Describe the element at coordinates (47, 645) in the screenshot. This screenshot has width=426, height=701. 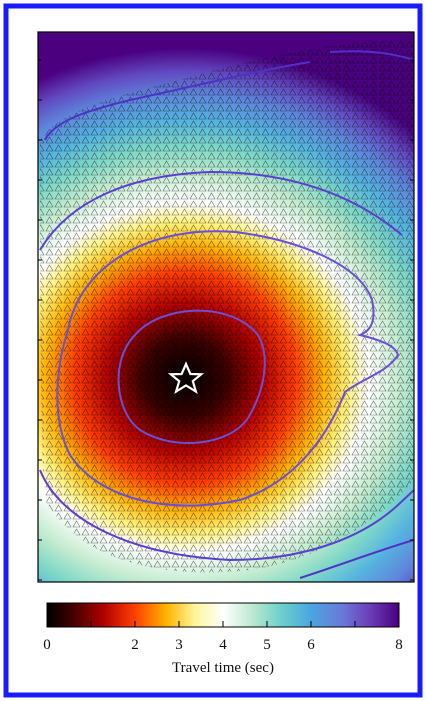
I see `colorbar-tick-label: 0` at that location.